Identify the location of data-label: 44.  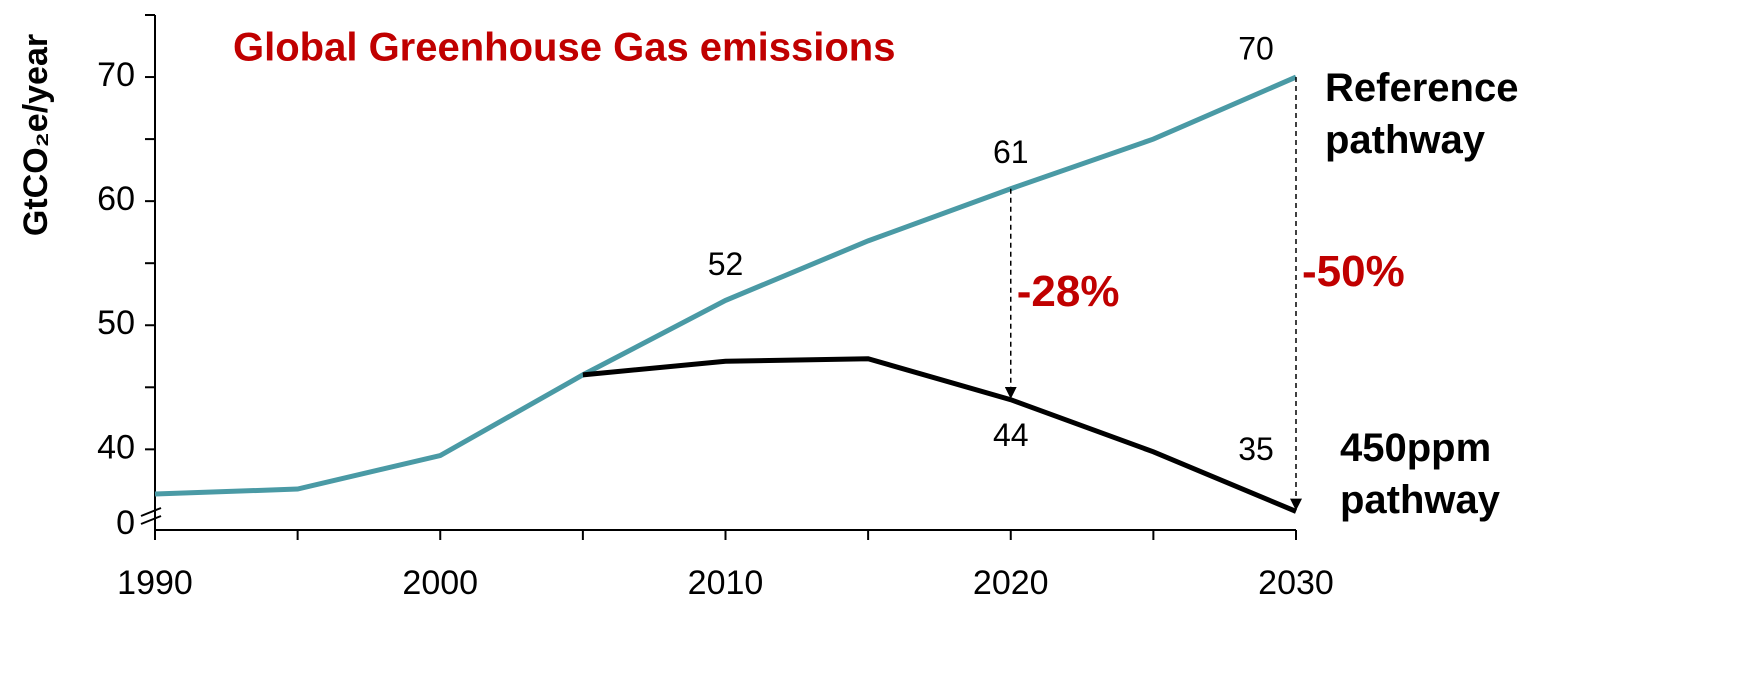
(1011, 435).